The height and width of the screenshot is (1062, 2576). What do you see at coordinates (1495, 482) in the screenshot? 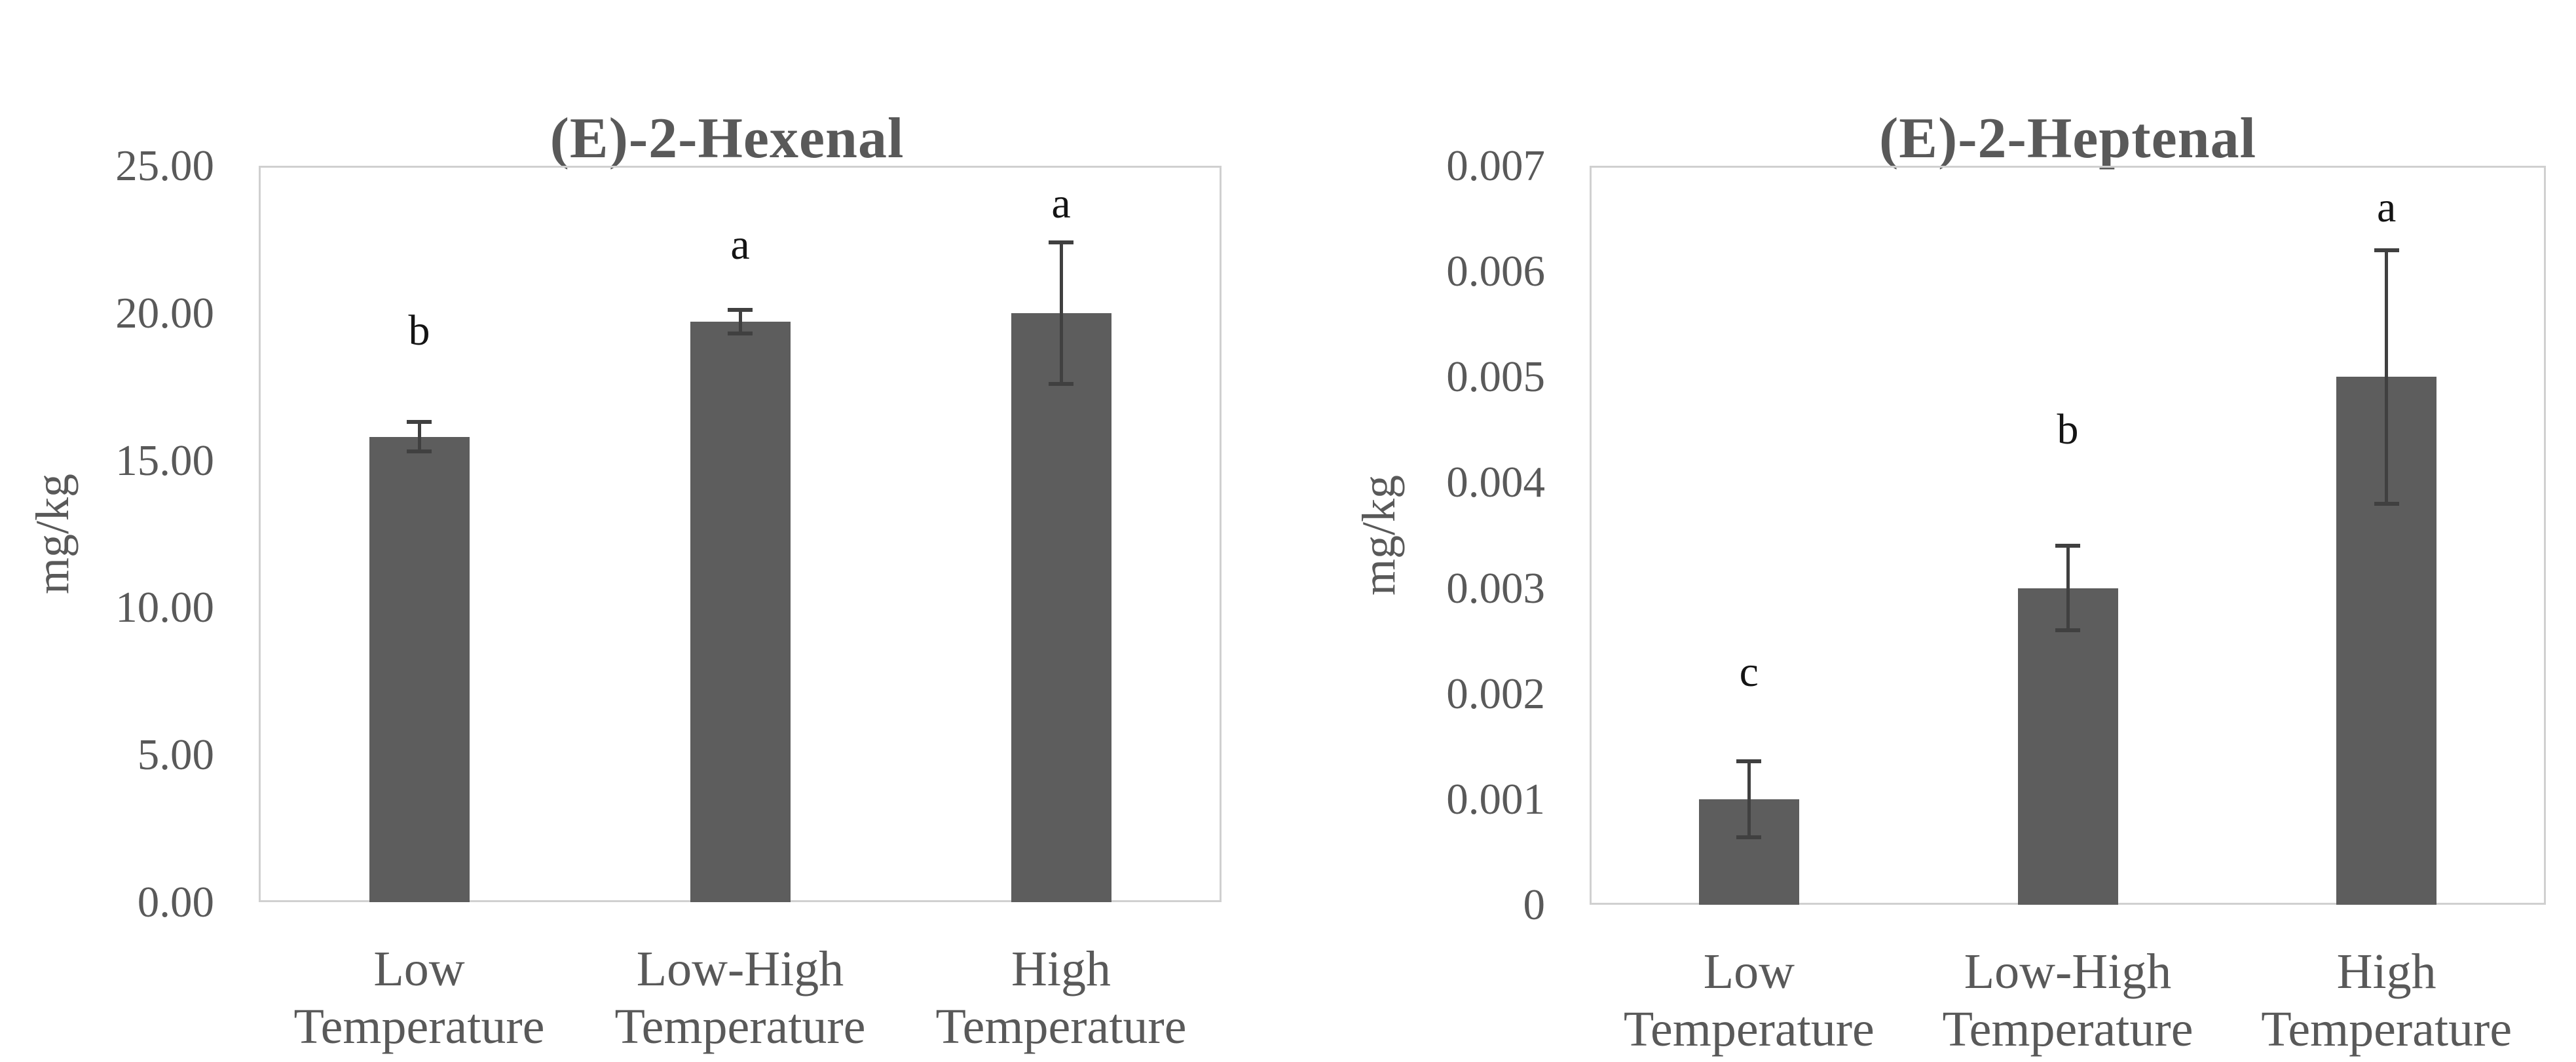
I see `y-tick-label: 0.004` at bounding box center [1495, 482].